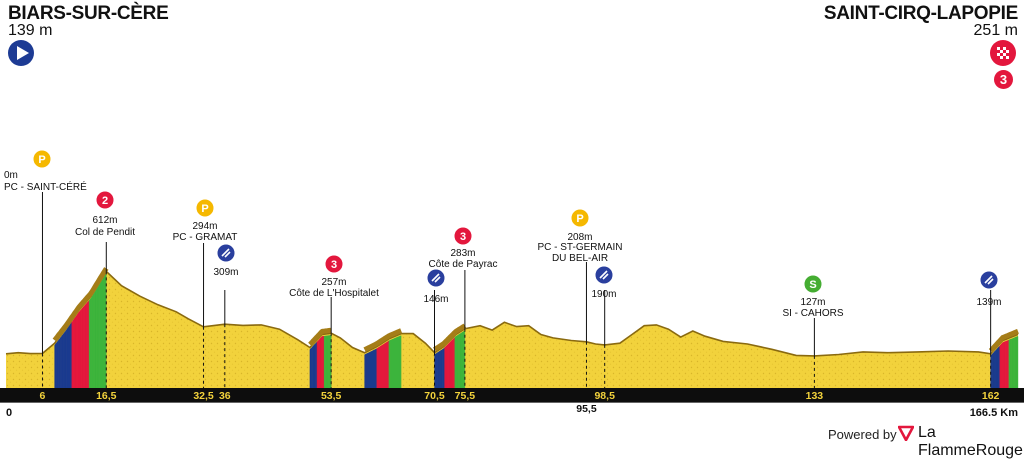 The width and height of the screenshot is (1024, 460). I want to click on climb-category-icon-label: 3, so click(334, 265).